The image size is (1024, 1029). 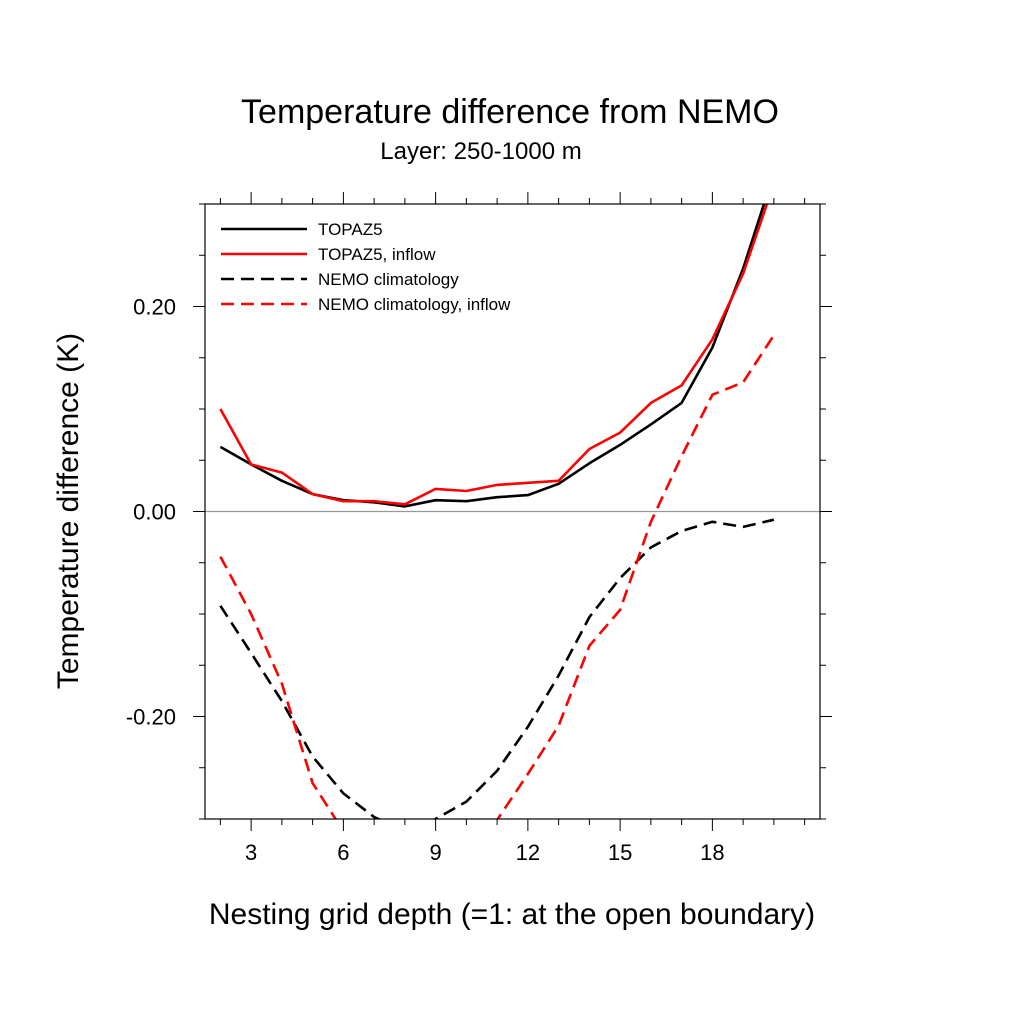 I want to click on legend-label: NEMO climatology, inflow, so click(x=414, y=304).